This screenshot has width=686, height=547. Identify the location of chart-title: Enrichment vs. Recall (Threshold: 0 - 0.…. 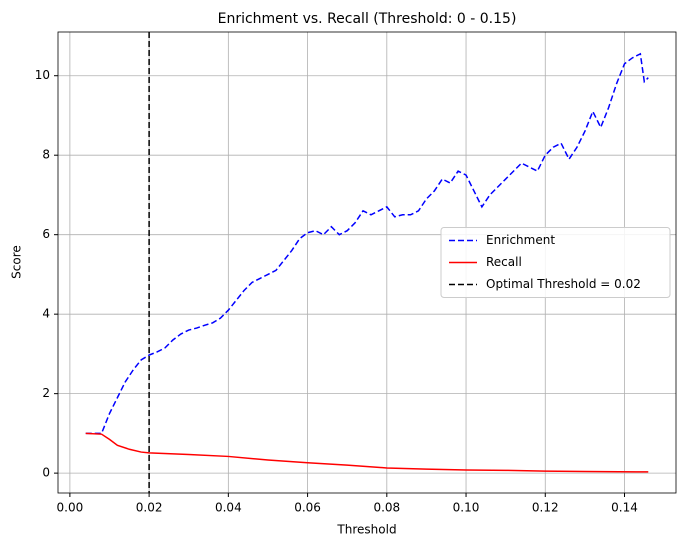
(367, 19).